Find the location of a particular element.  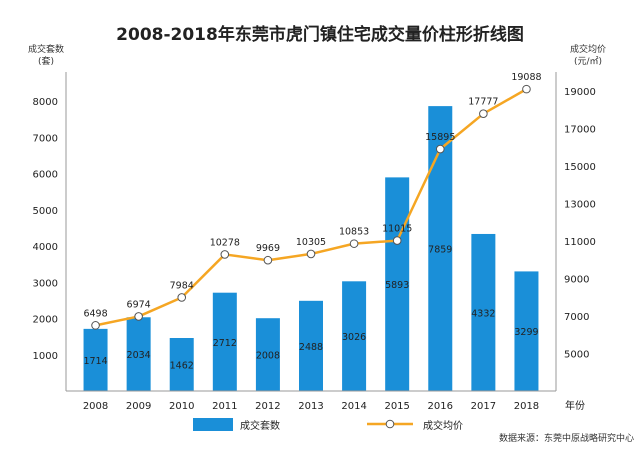

legend-line-label: 成交均价 is located at coordinates (443, 425).